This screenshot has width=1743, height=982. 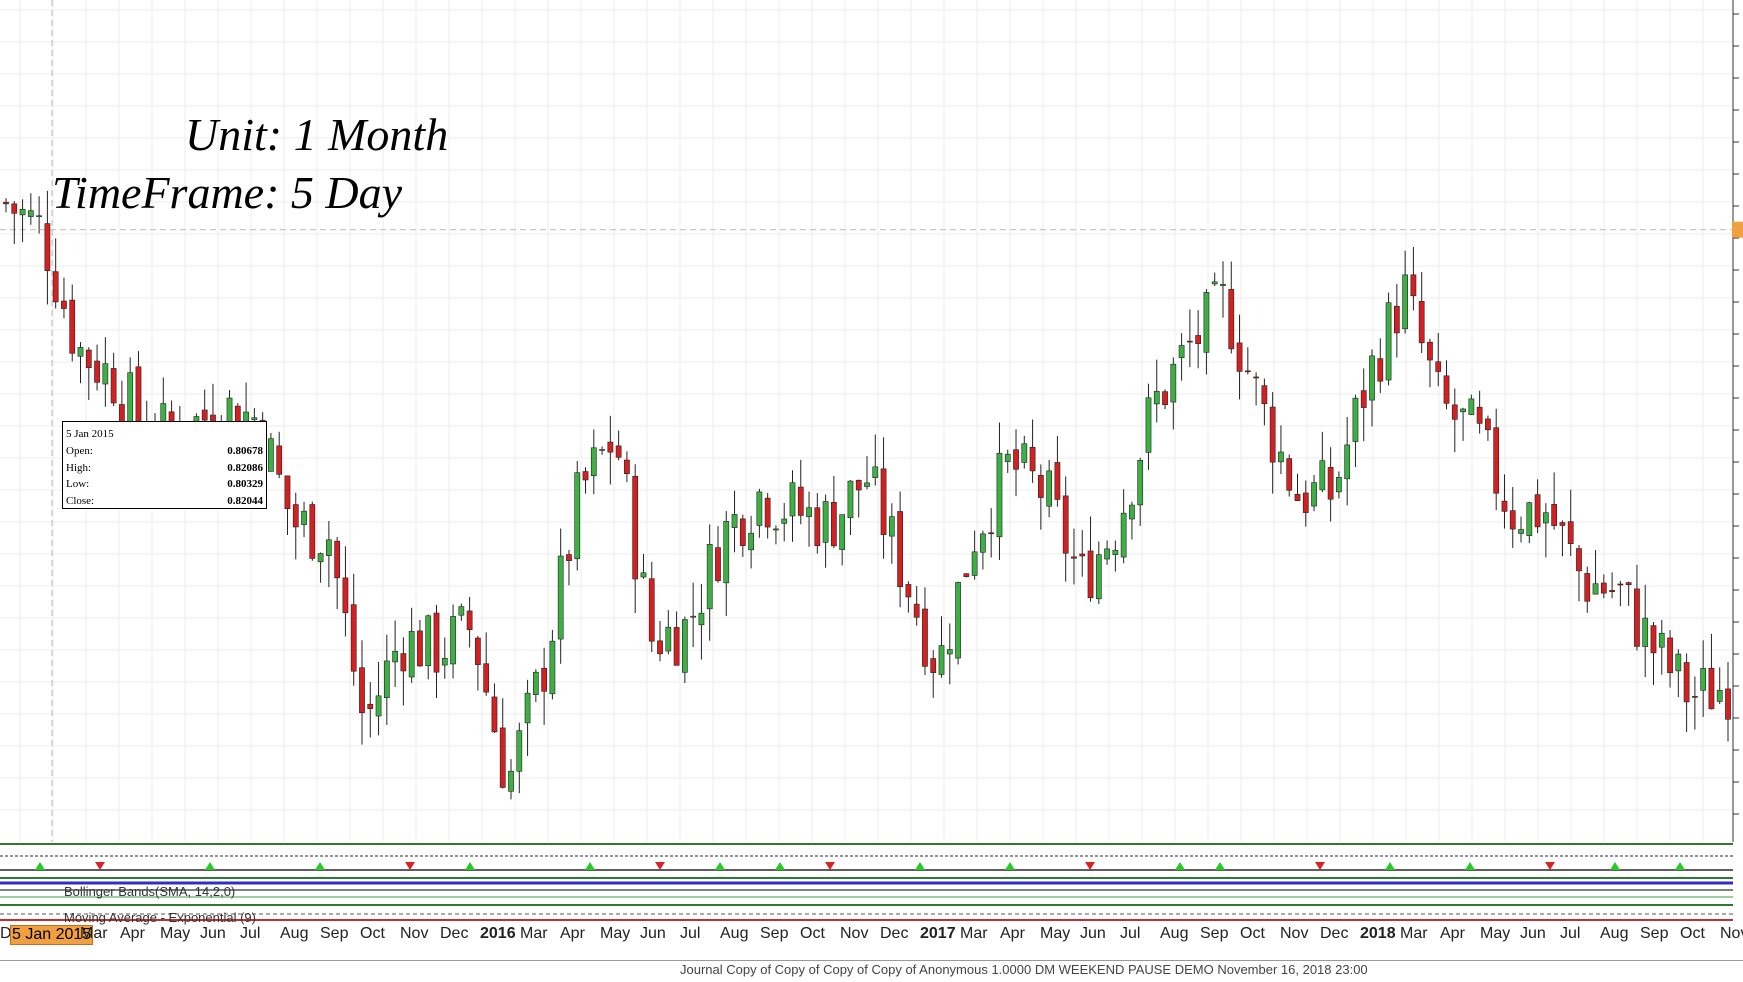 What do you see at coordinates (498, 933) in the screenshot?
I see `x-axis-year-label: 2016` at bounding box center [498, 933].